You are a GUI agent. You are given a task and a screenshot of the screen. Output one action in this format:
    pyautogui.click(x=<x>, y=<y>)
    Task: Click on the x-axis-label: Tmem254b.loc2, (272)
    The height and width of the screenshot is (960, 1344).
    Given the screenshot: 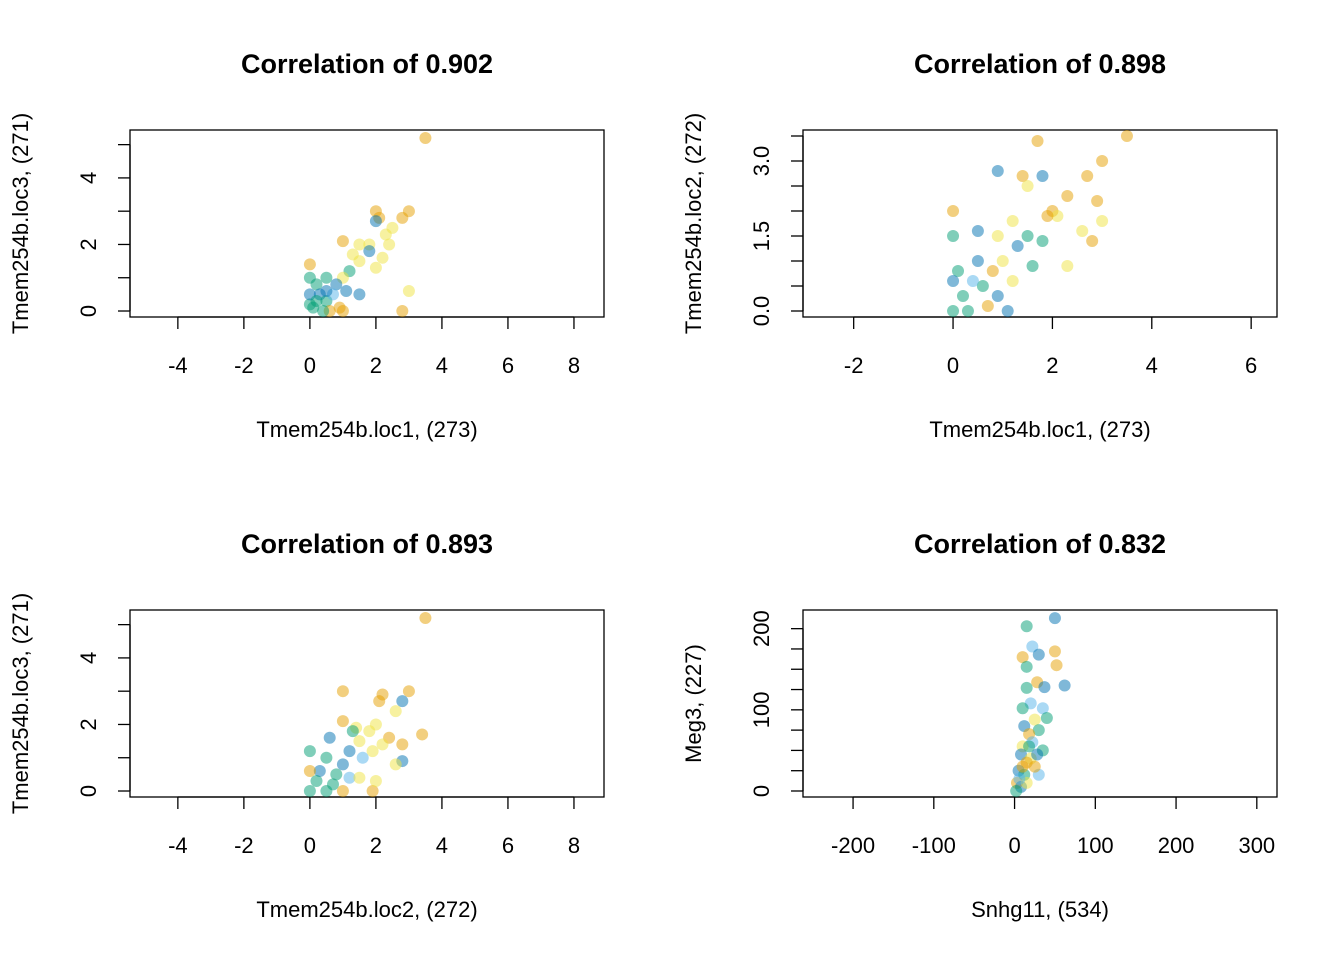 What is the action you would take?
    pyautogui.click(x=366, y=909)
    